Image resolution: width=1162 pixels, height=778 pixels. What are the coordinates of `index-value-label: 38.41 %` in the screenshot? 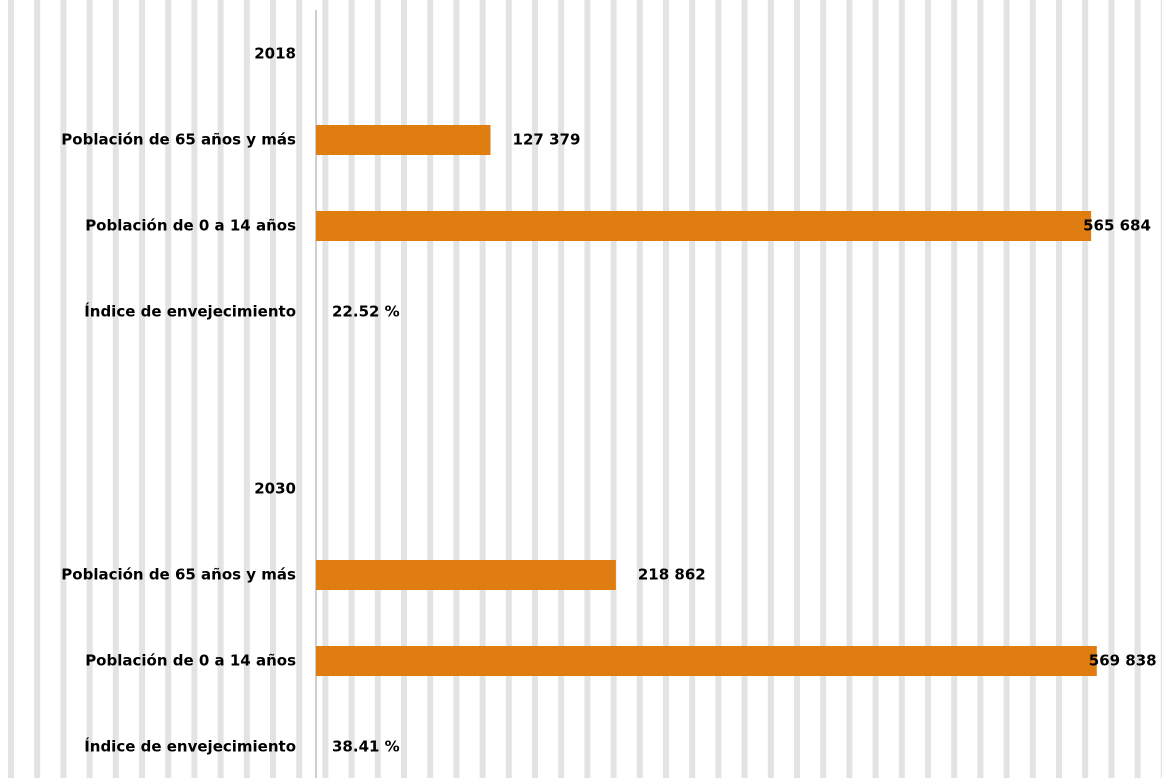 It's located at (366, 747).